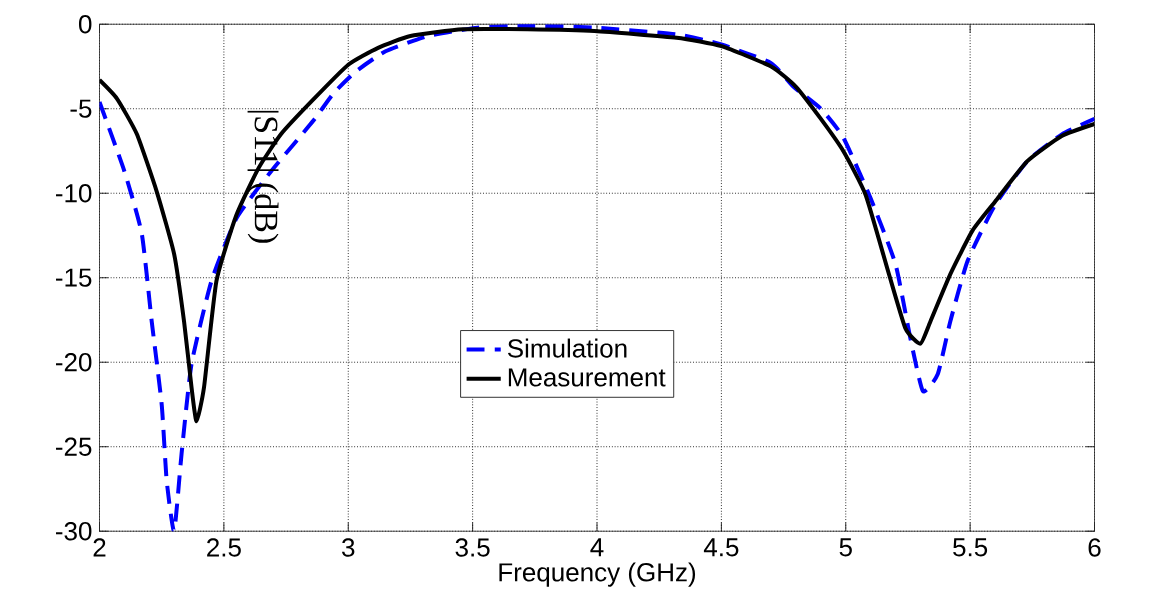  I want to click on legend-label: Simulation, so click(567, 348).